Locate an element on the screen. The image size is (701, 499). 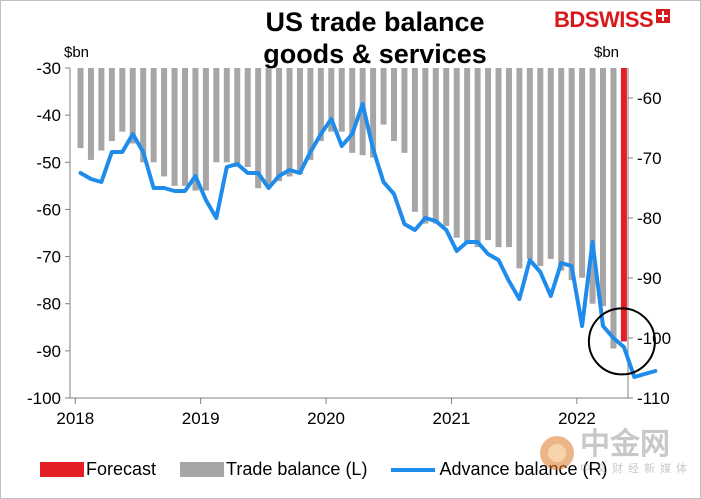
watermark-logo-icon is located at coordinates (557, 453).